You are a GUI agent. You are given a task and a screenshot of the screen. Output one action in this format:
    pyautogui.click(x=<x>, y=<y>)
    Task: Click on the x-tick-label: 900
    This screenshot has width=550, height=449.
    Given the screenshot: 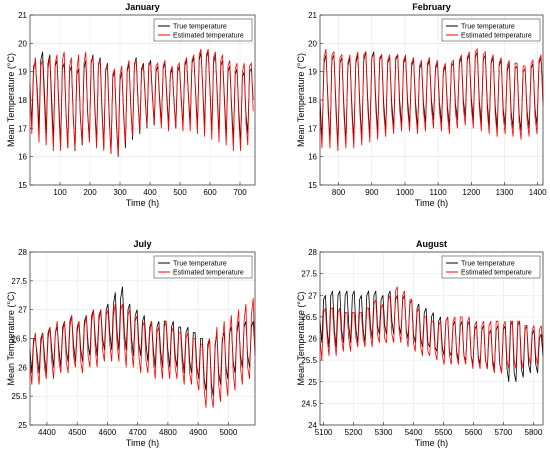 What is the action you would take?
    pyautogui.click(x=372, y=192)
    